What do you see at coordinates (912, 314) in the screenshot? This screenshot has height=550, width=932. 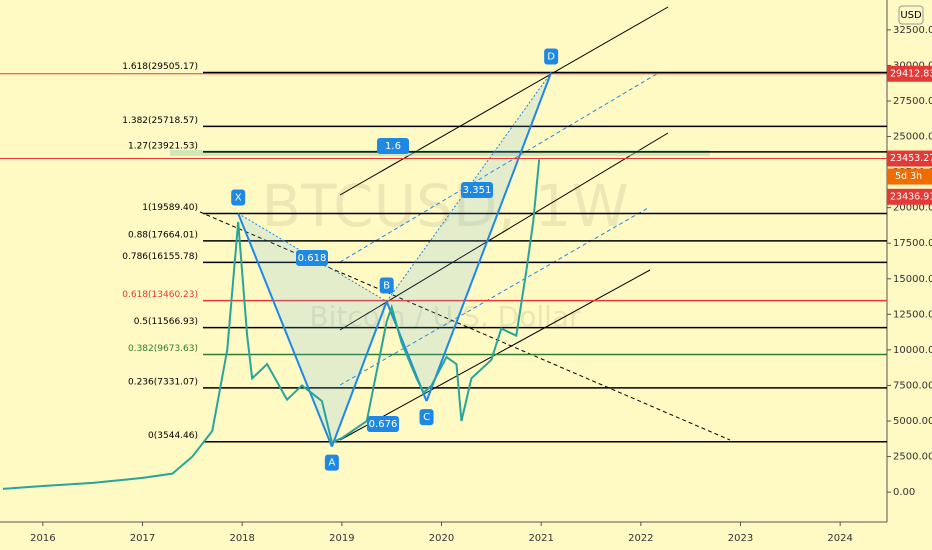 I see `y-tick-label: 12500.00` at bounding box center [912, 314].